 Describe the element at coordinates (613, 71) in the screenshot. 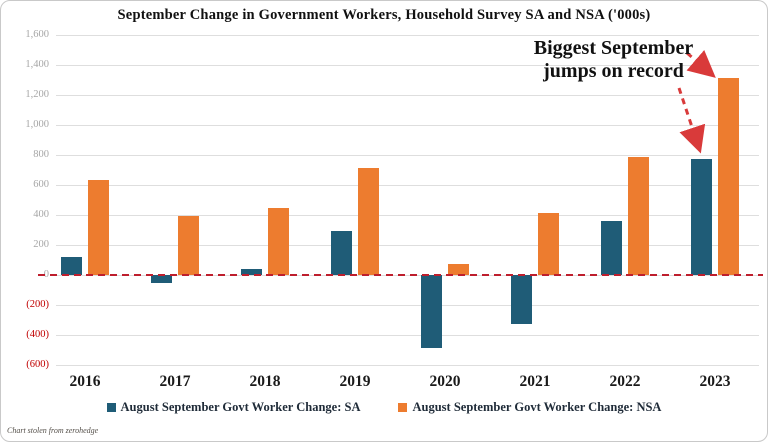

I see `annotation-line-2: jumps on record` at that location.